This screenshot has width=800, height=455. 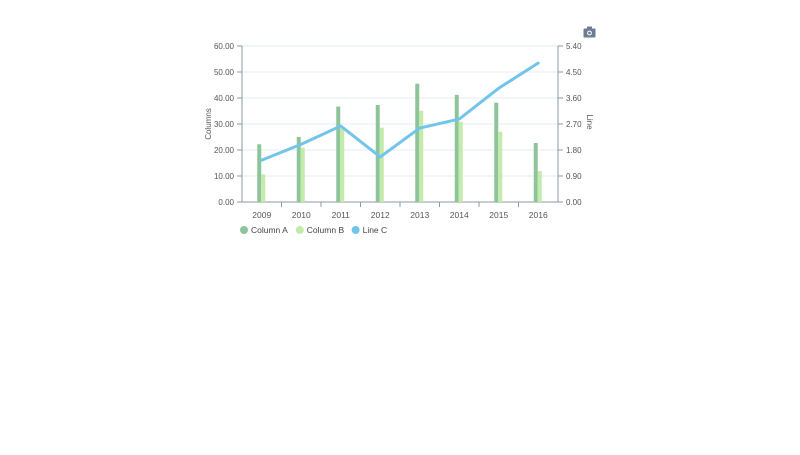 What do you see at coordinates (459, 215) in the screenshot?
I see `x-tick-label: 2014` at bounding box center [459, 215].